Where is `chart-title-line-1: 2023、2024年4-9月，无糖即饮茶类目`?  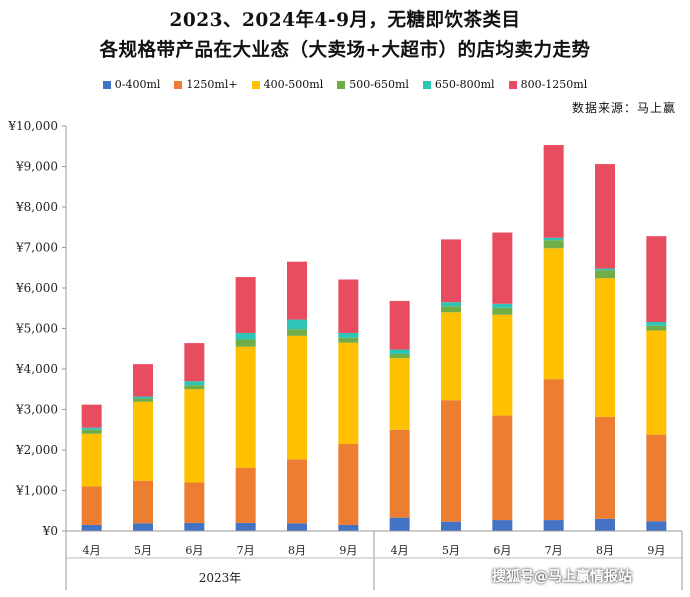
chart-title-line-1: 2023、2024年4-9月，无糖即饮茶类目 is located at coordinates (345, 20).